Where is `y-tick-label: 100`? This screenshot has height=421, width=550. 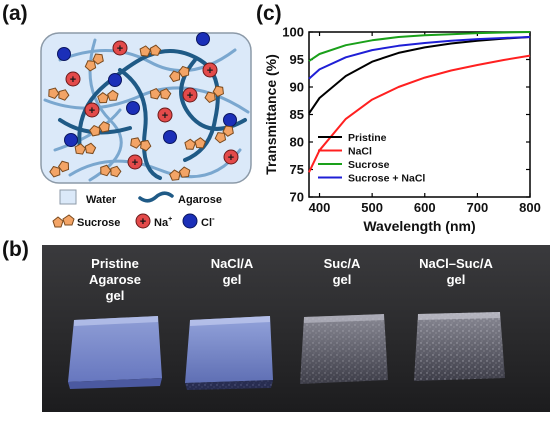
y-tick-label: 100 is located at coordinates (293, 32).